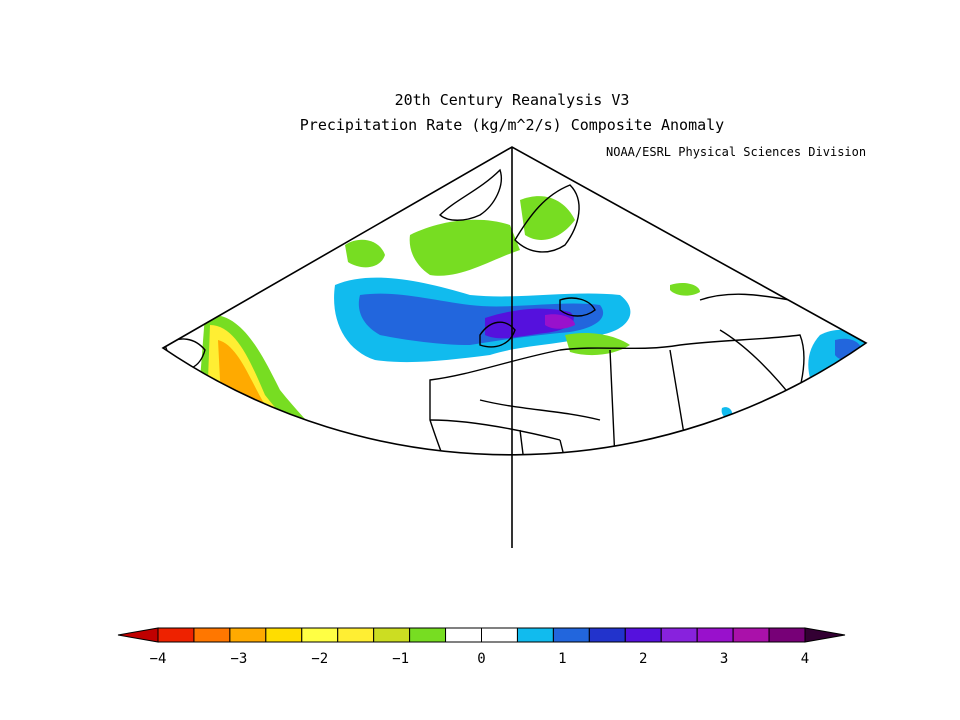  I want to click on title-line-1: 20th Century Reanalysis V3, so click(512, 100).